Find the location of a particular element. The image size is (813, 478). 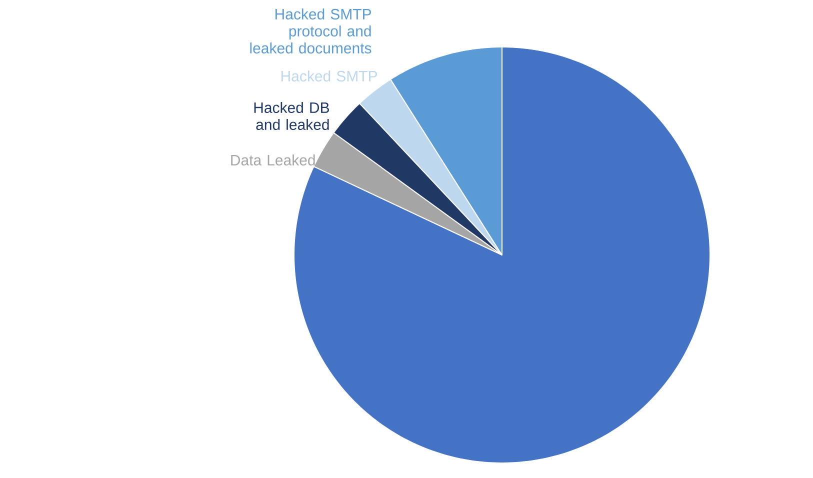

slice-label: Hacked SMTP protocol and leaked documents is located at coordinates (311, 31).